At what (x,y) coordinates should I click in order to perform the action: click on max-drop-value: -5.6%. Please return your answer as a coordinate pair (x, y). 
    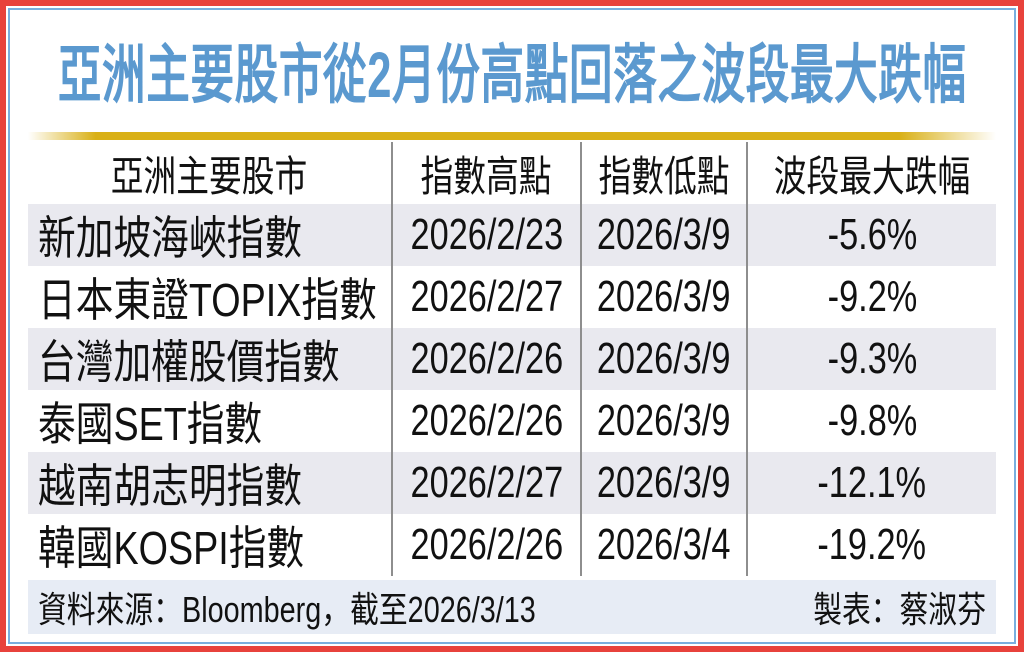
    Looking at the image, I should click on (872, 234).